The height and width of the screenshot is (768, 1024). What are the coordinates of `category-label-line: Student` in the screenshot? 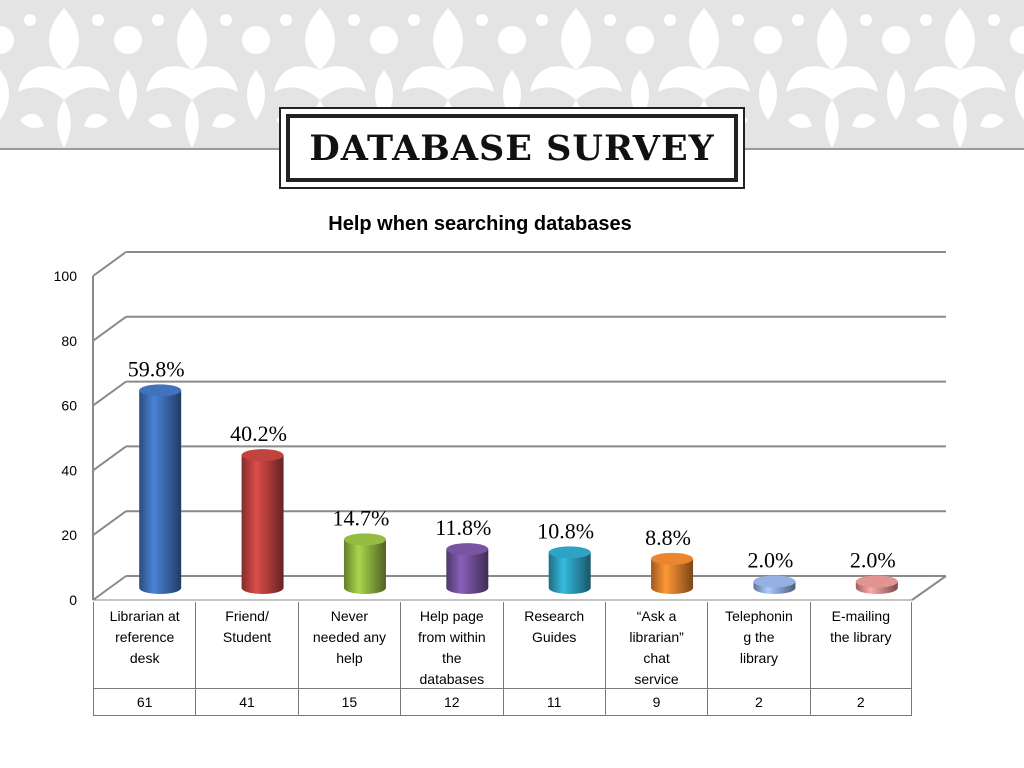 It's located at (247, 637).